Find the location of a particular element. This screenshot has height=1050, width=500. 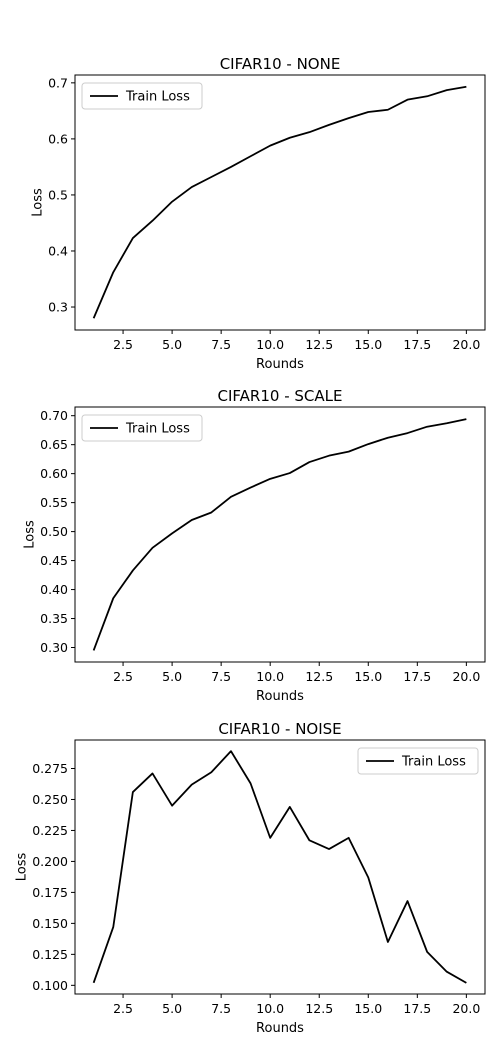

y-tick-label: 0.4 is located at coordinates (58, 250).